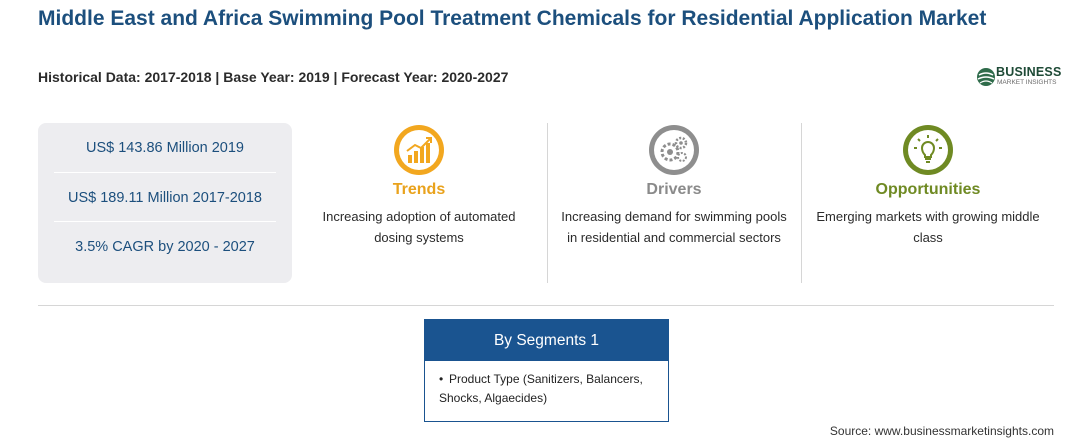 The width and height of the screenshot is (1092, 440). I want to click on drivers-heading: Drivers, so click(674, 189).